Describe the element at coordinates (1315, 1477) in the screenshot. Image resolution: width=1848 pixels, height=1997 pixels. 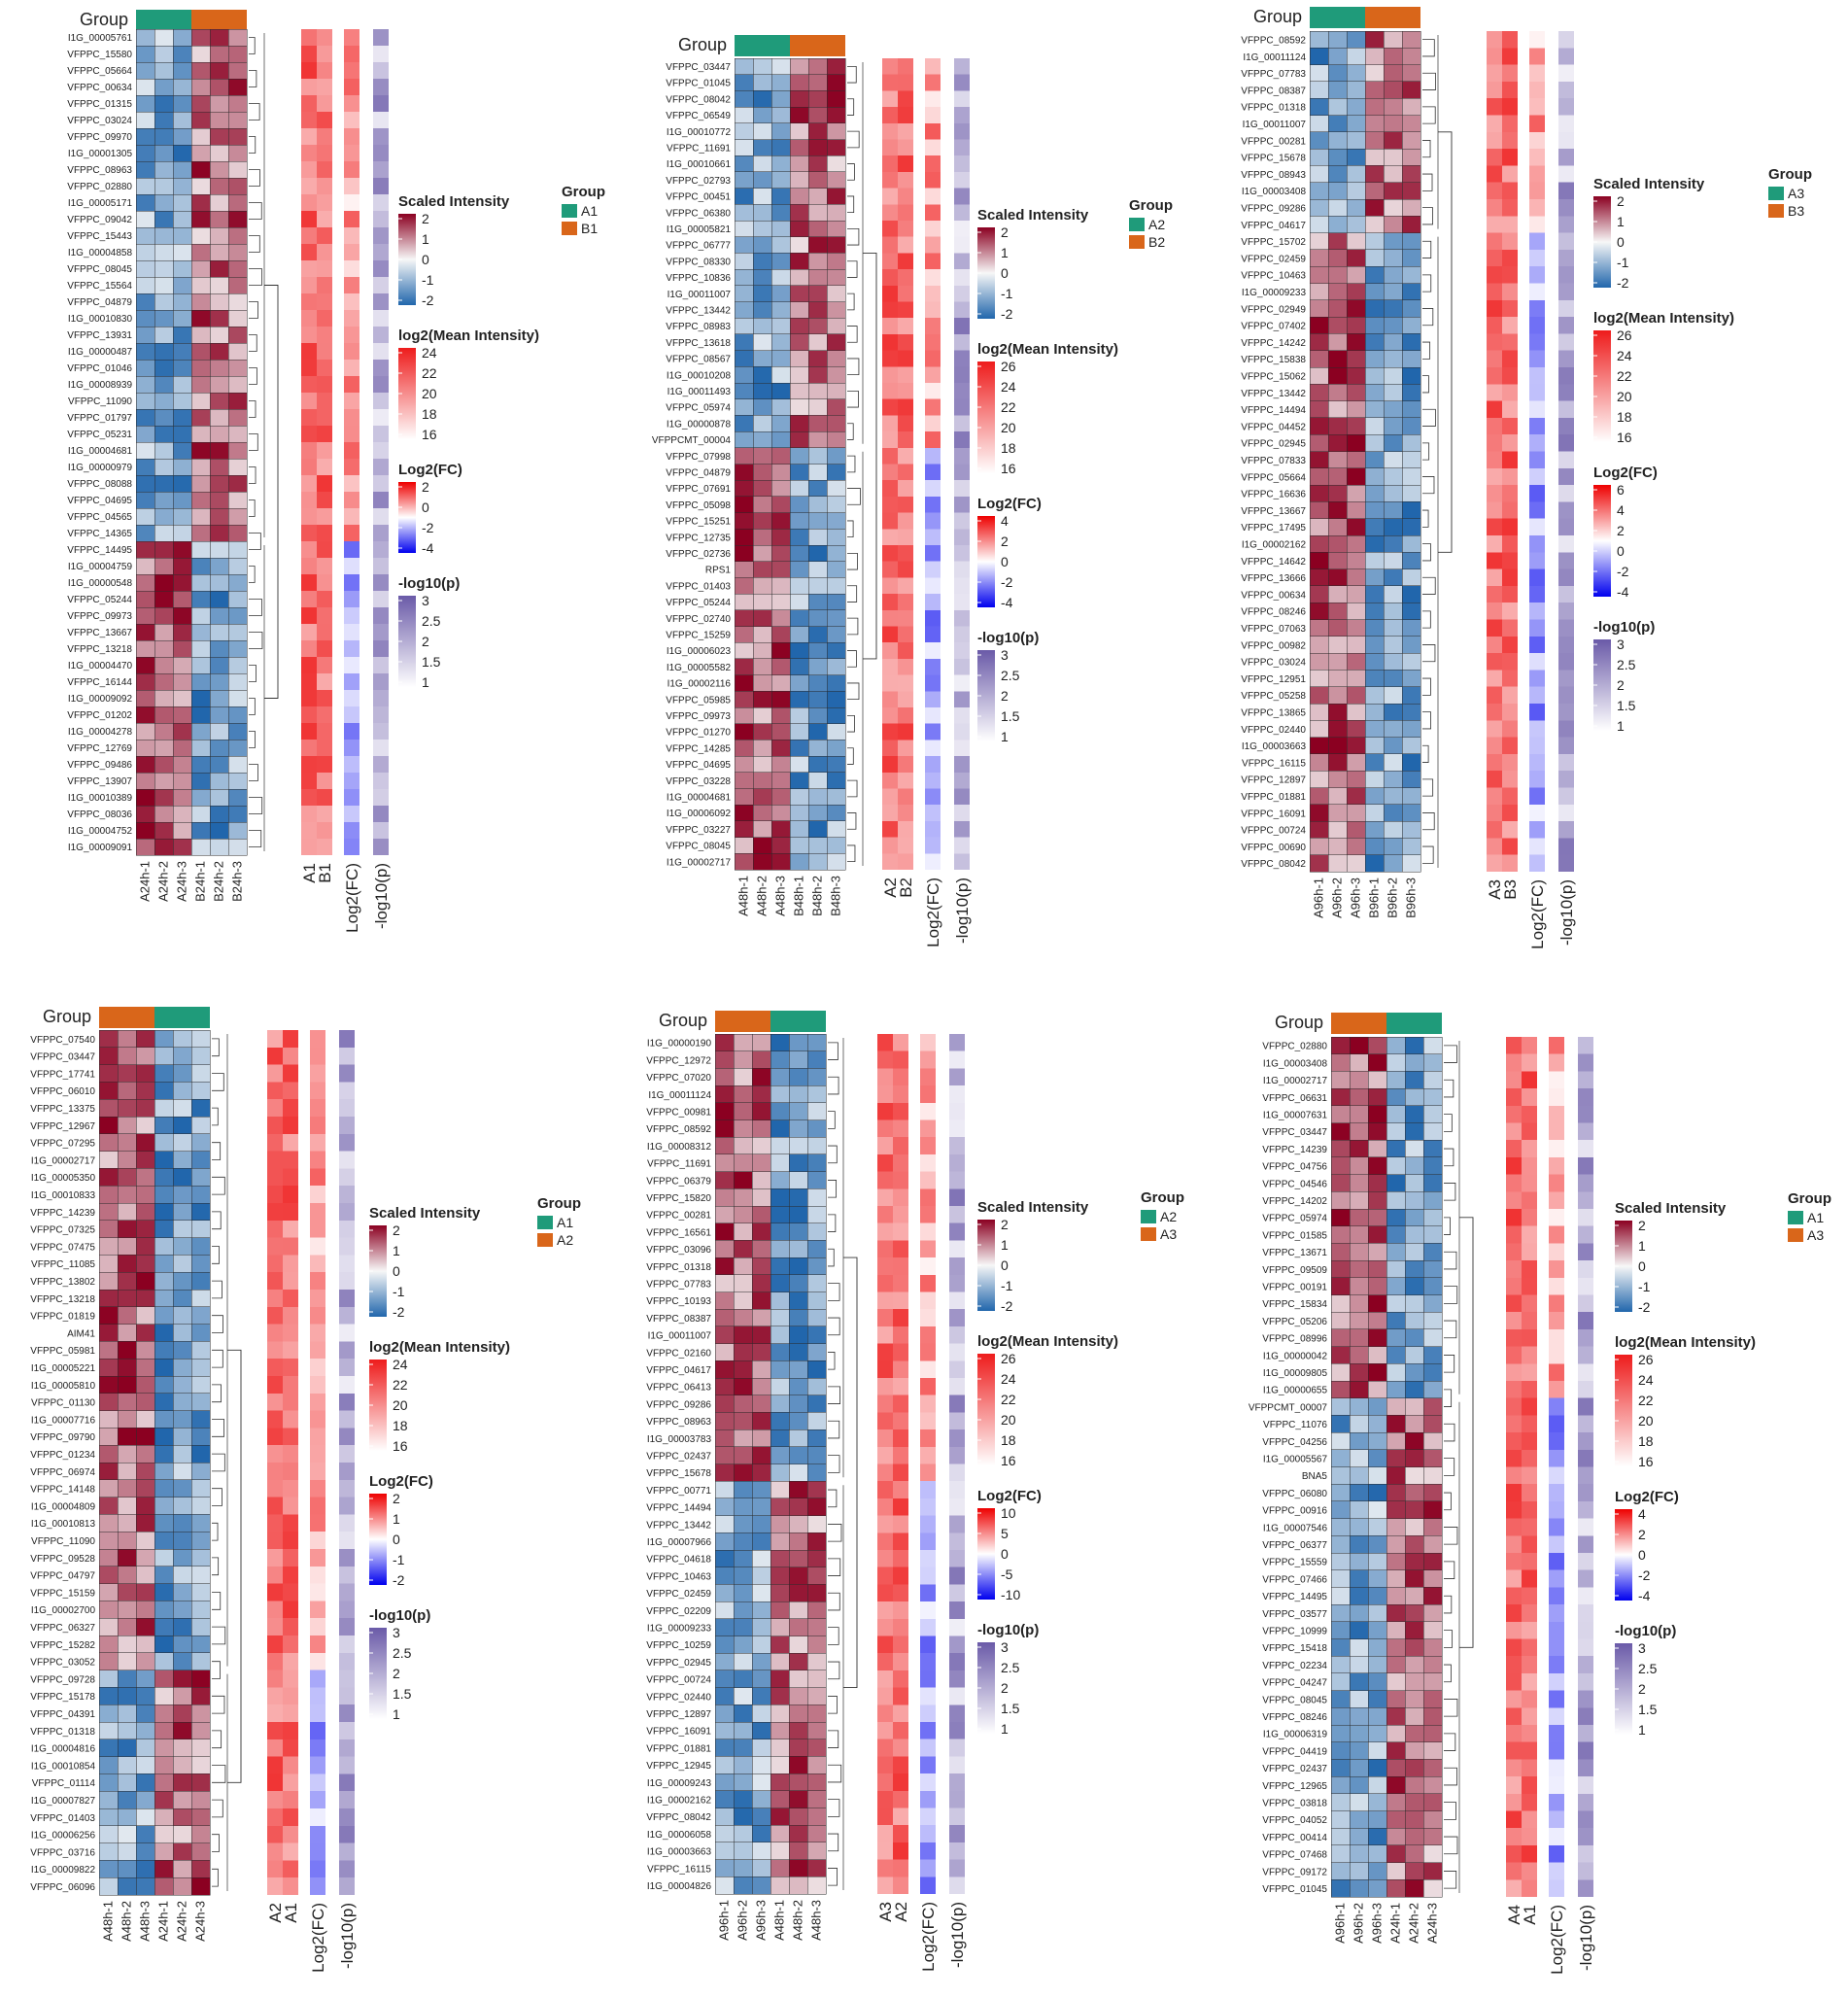
I see `gene-label: BNA5` at that location.